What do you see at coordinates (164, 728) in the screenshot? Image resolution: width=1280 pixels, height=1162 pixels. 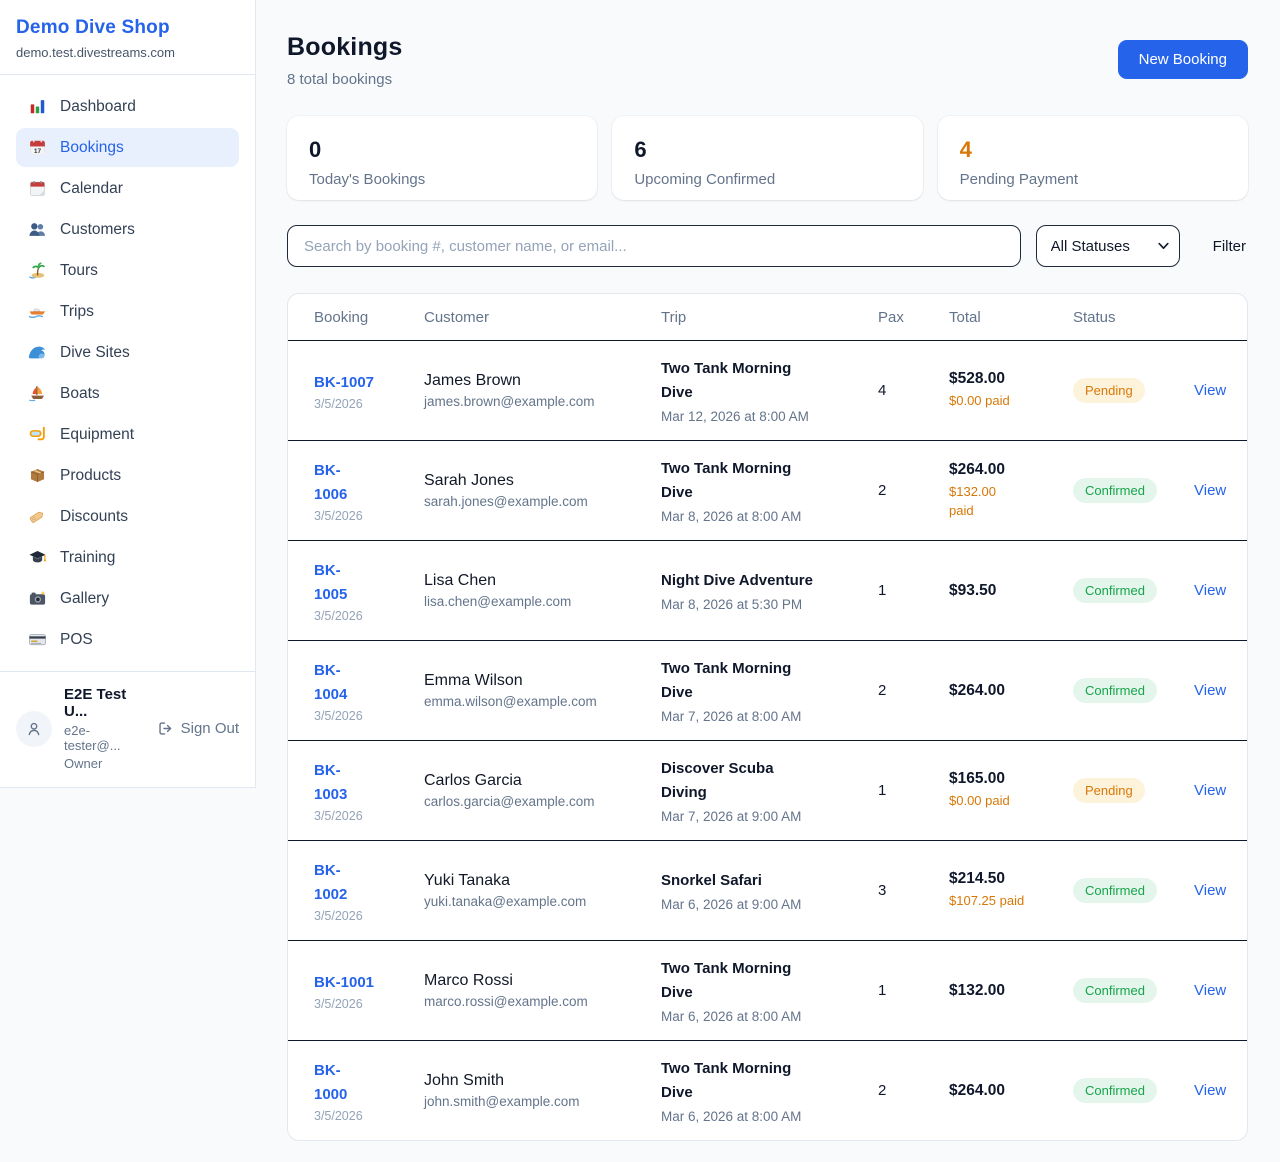 I see `sign-out-icon` at bounding box center [164, 728].